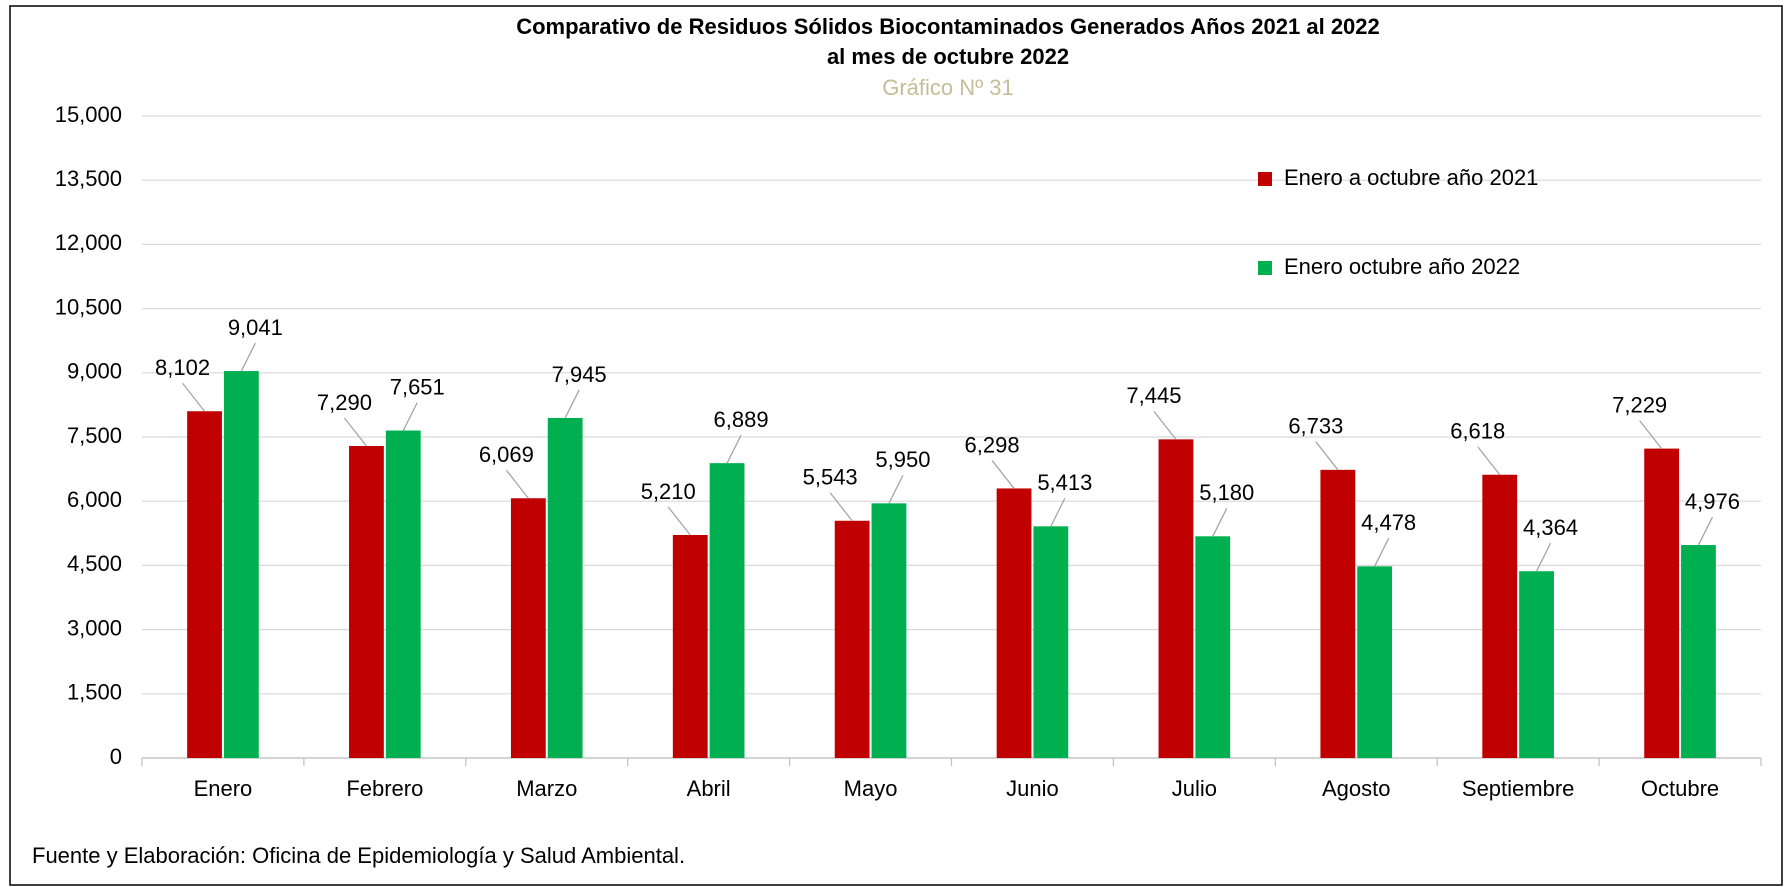 The image size is (1784, 887). Describe the element at coordinates (1477, 431) in the screenshot. I see `data-label: 6,618` at that location.